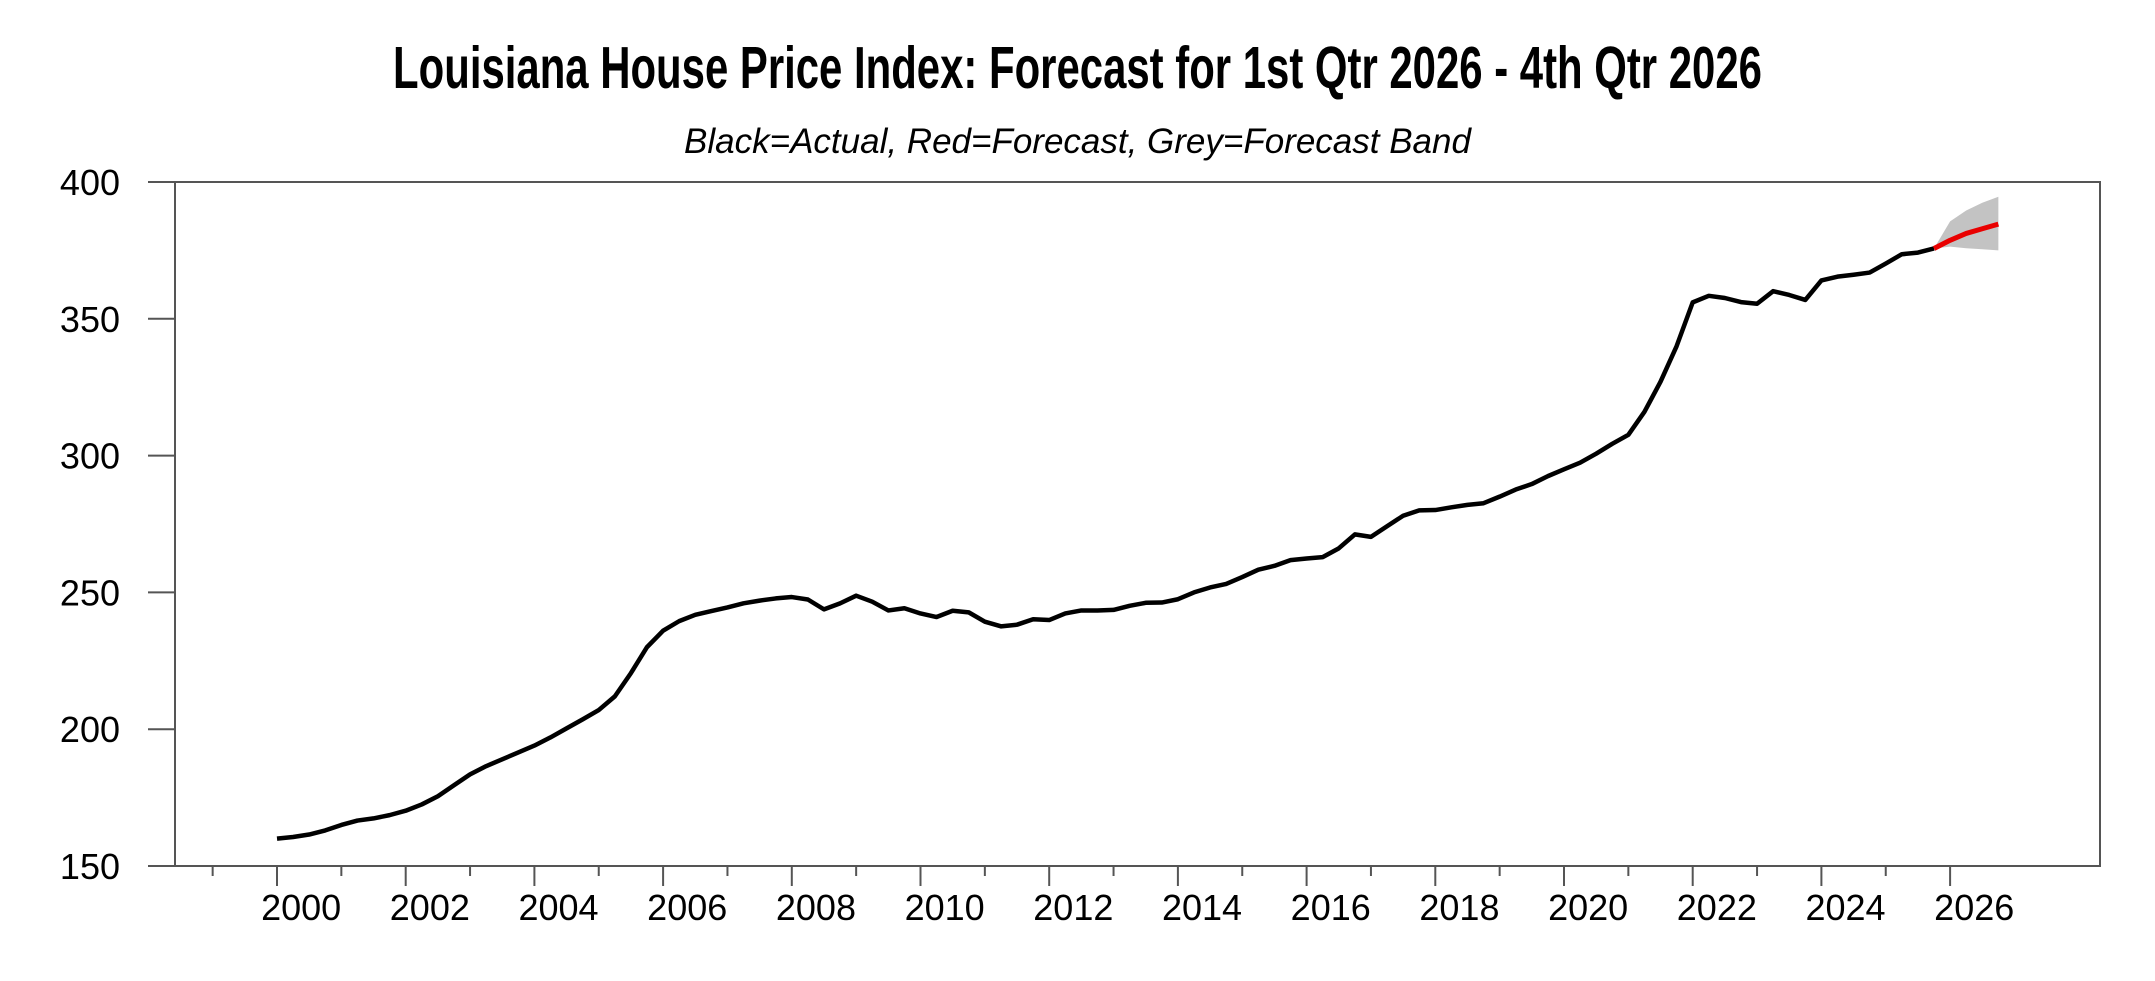 The image size is (2155, 981). What do you see at coordinates (90, 592) in the screenshot?
I see `y-axis-tick-label: 250` at bounding box center [90, 592].